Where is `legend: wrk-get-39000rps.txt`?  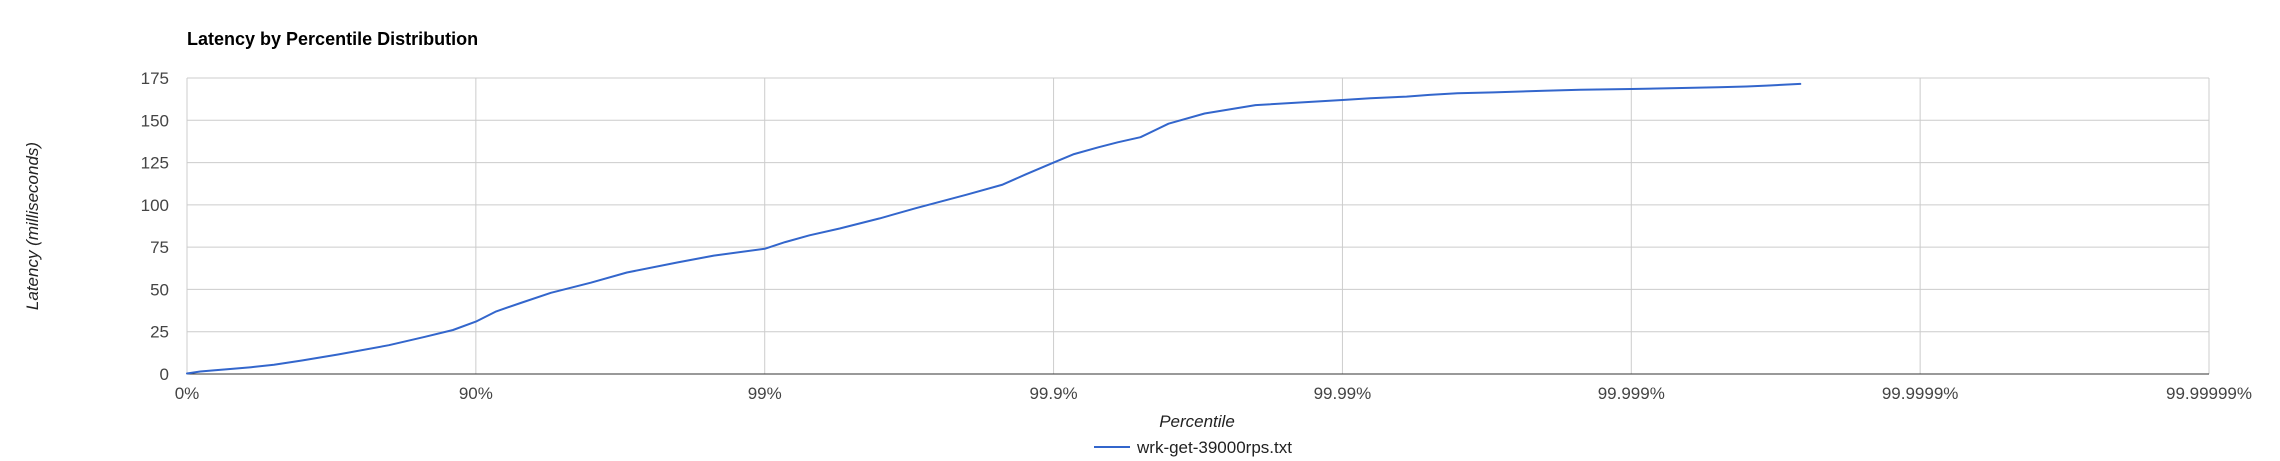
legend: wrk-get-39000rps.txt is located at coordinates (1193, 447).